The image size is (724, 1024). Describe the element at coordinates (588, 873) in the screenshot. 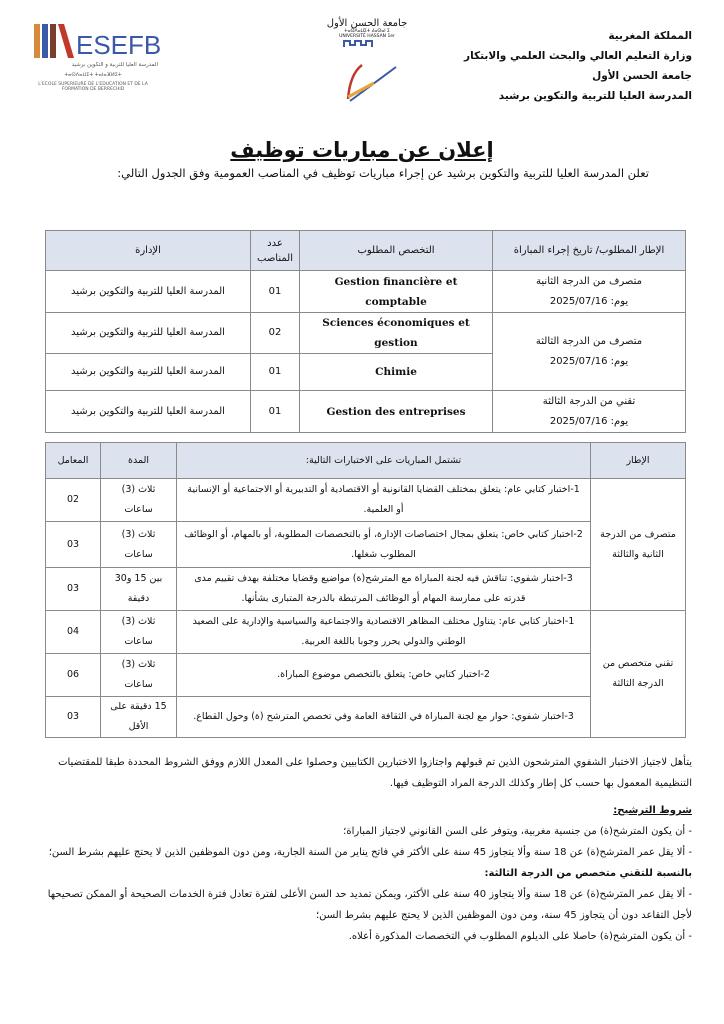

I see `conditions-subheading: بالنسبة للتقني متخصص من الدرجة الثالثة:` at that location.